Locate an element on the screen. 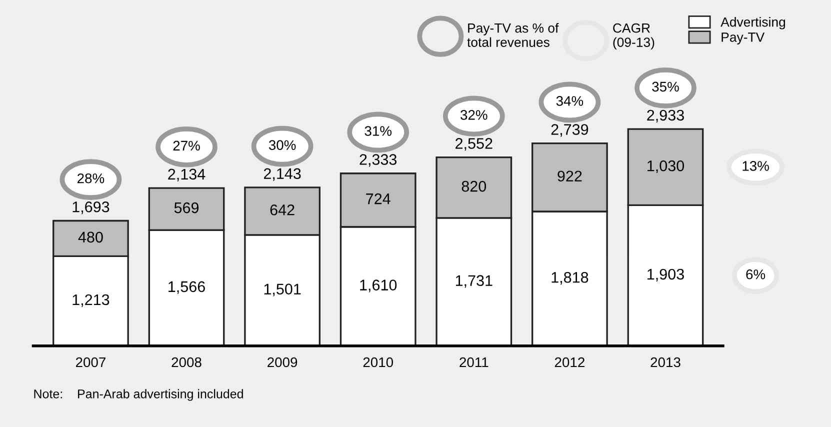 The height and width of the screenshot is (427, 831). annotation: 28% is located at coordinates (91, 178).